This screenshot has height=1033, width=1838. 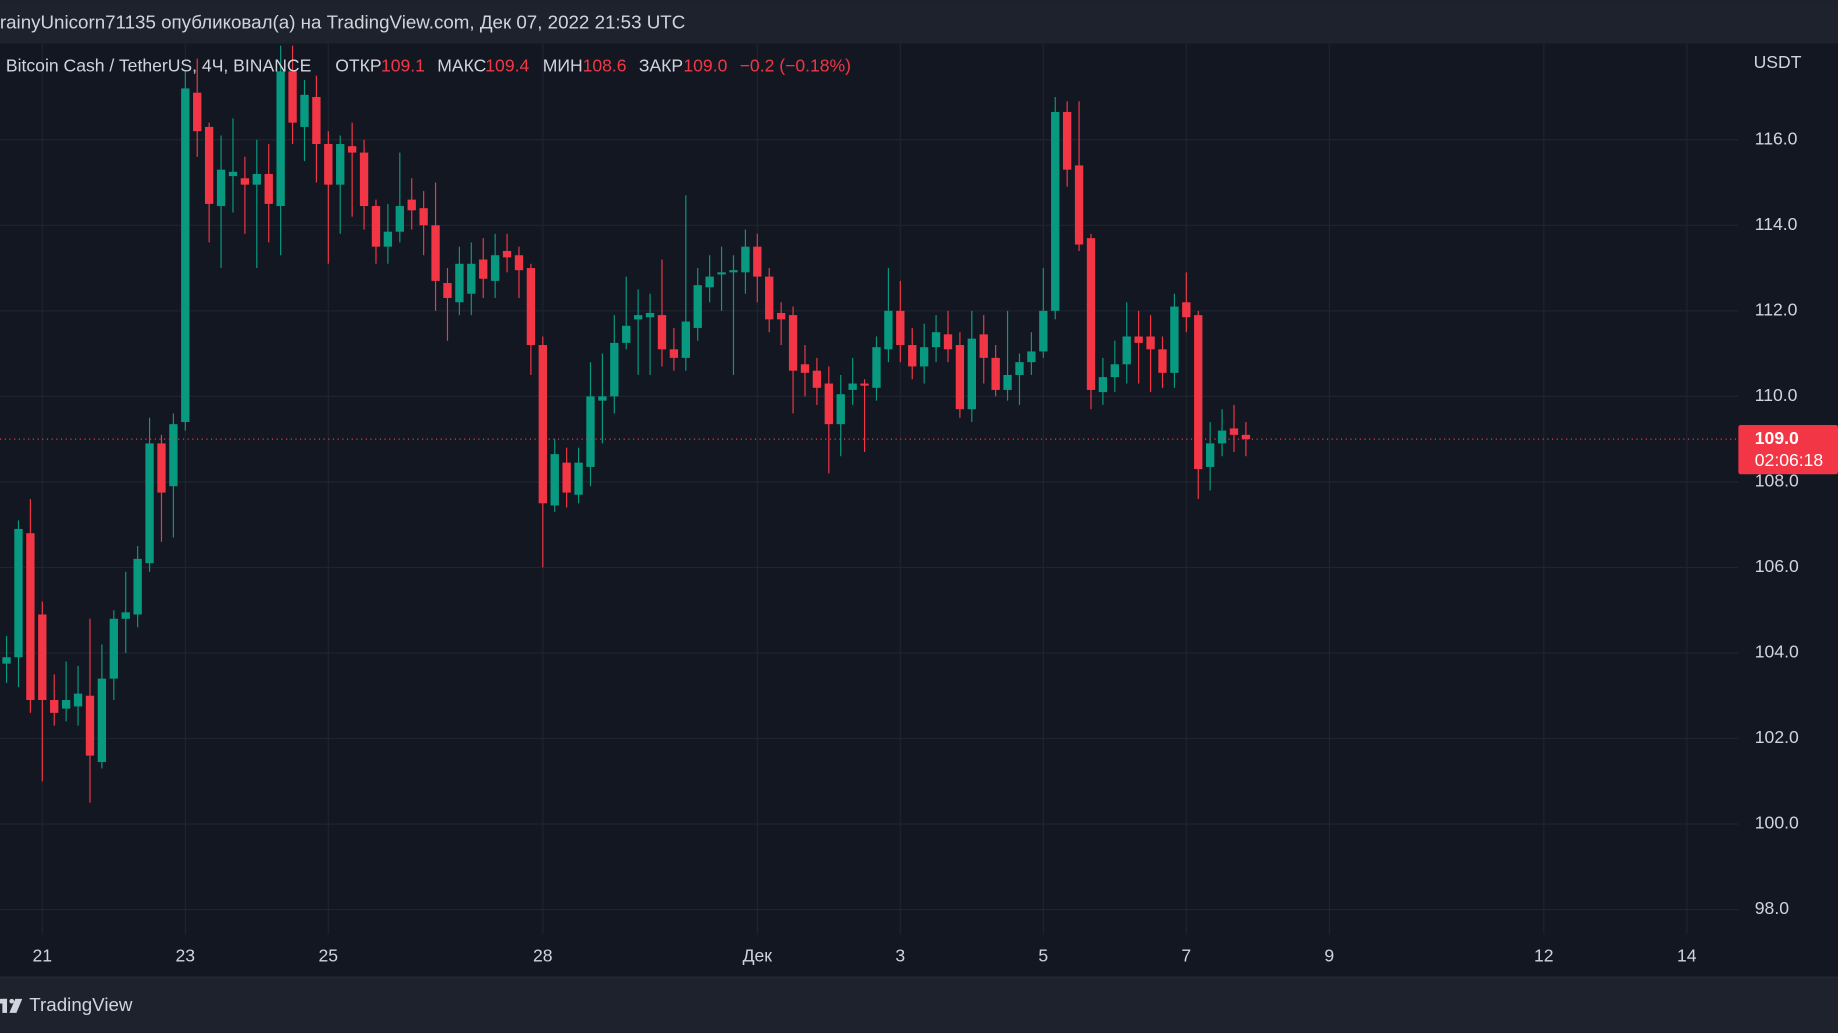 What do you see at coordinates (1778, 62) in the screenshot?
I see `axis-unit: USDT` at bounding box center [1778, 62].